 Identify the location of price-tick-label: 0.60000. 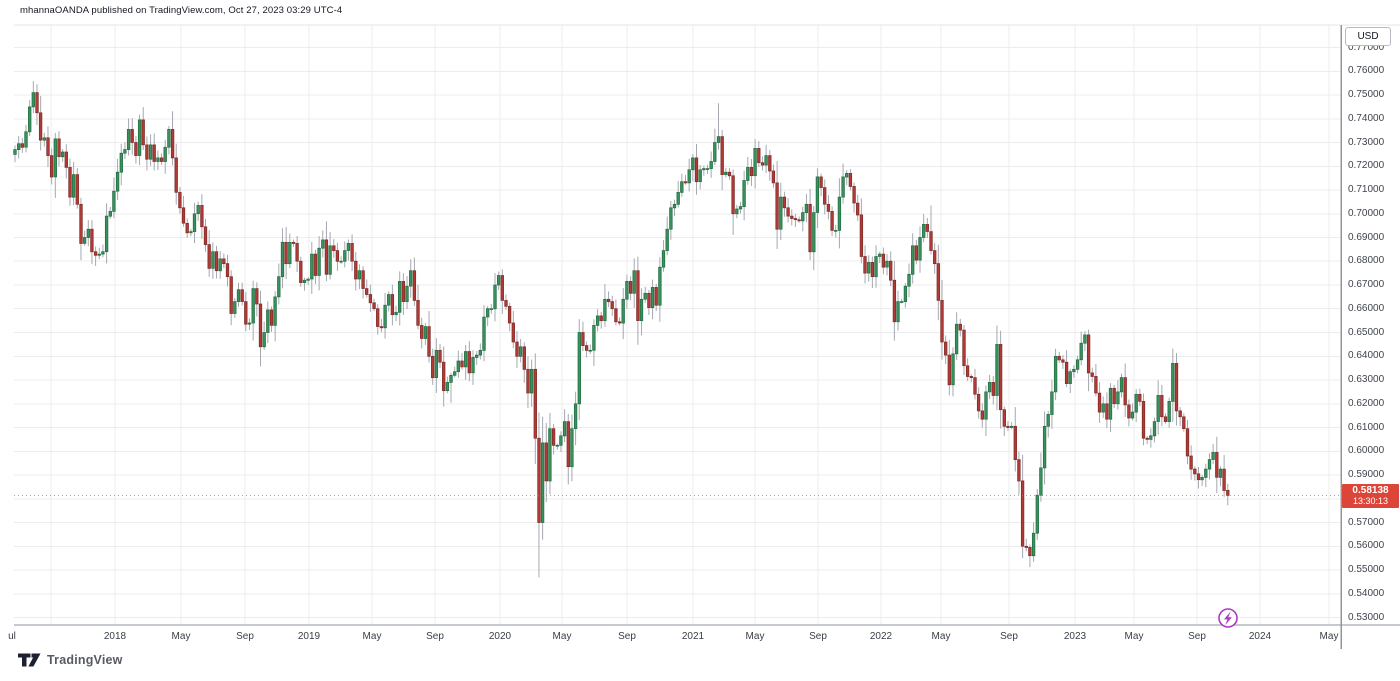
(1366, 451).